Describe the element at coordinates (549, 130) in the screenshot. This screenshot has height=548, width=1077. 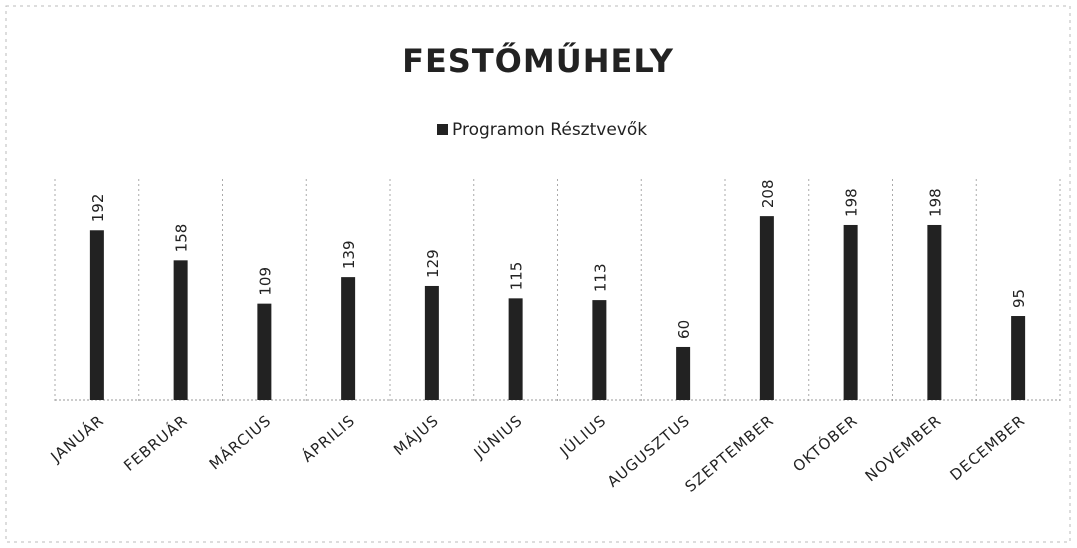
I see `legend-label: Programon Résztvevők` at that location.